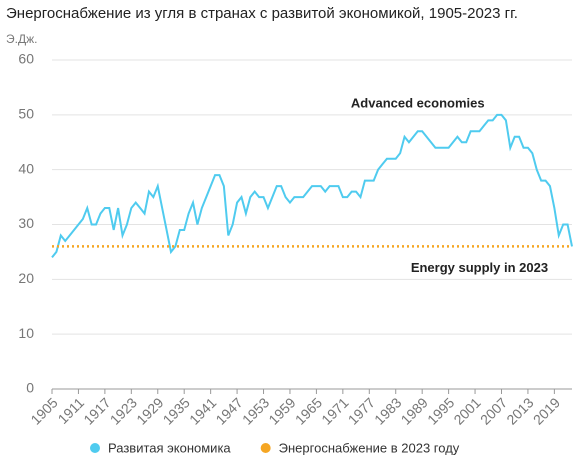  Describe the element at coordinates (228, 410) in the screenshot. I see `x-tick-label: 1947` at that location.